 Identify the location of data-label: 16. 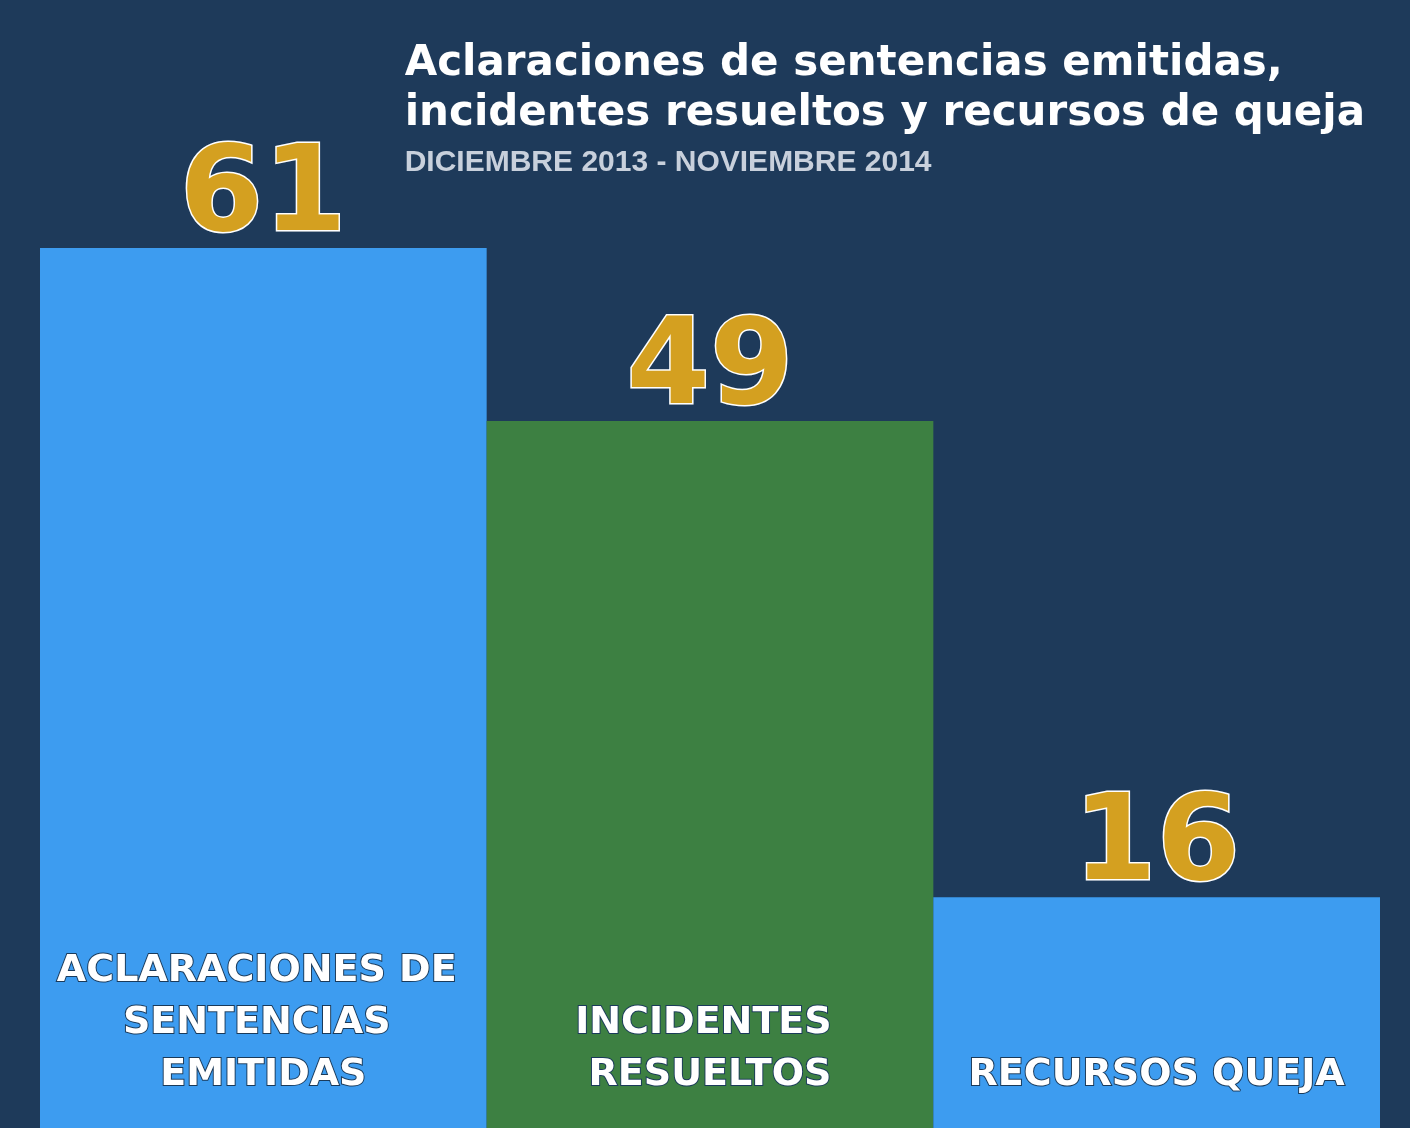
(1157, 837).